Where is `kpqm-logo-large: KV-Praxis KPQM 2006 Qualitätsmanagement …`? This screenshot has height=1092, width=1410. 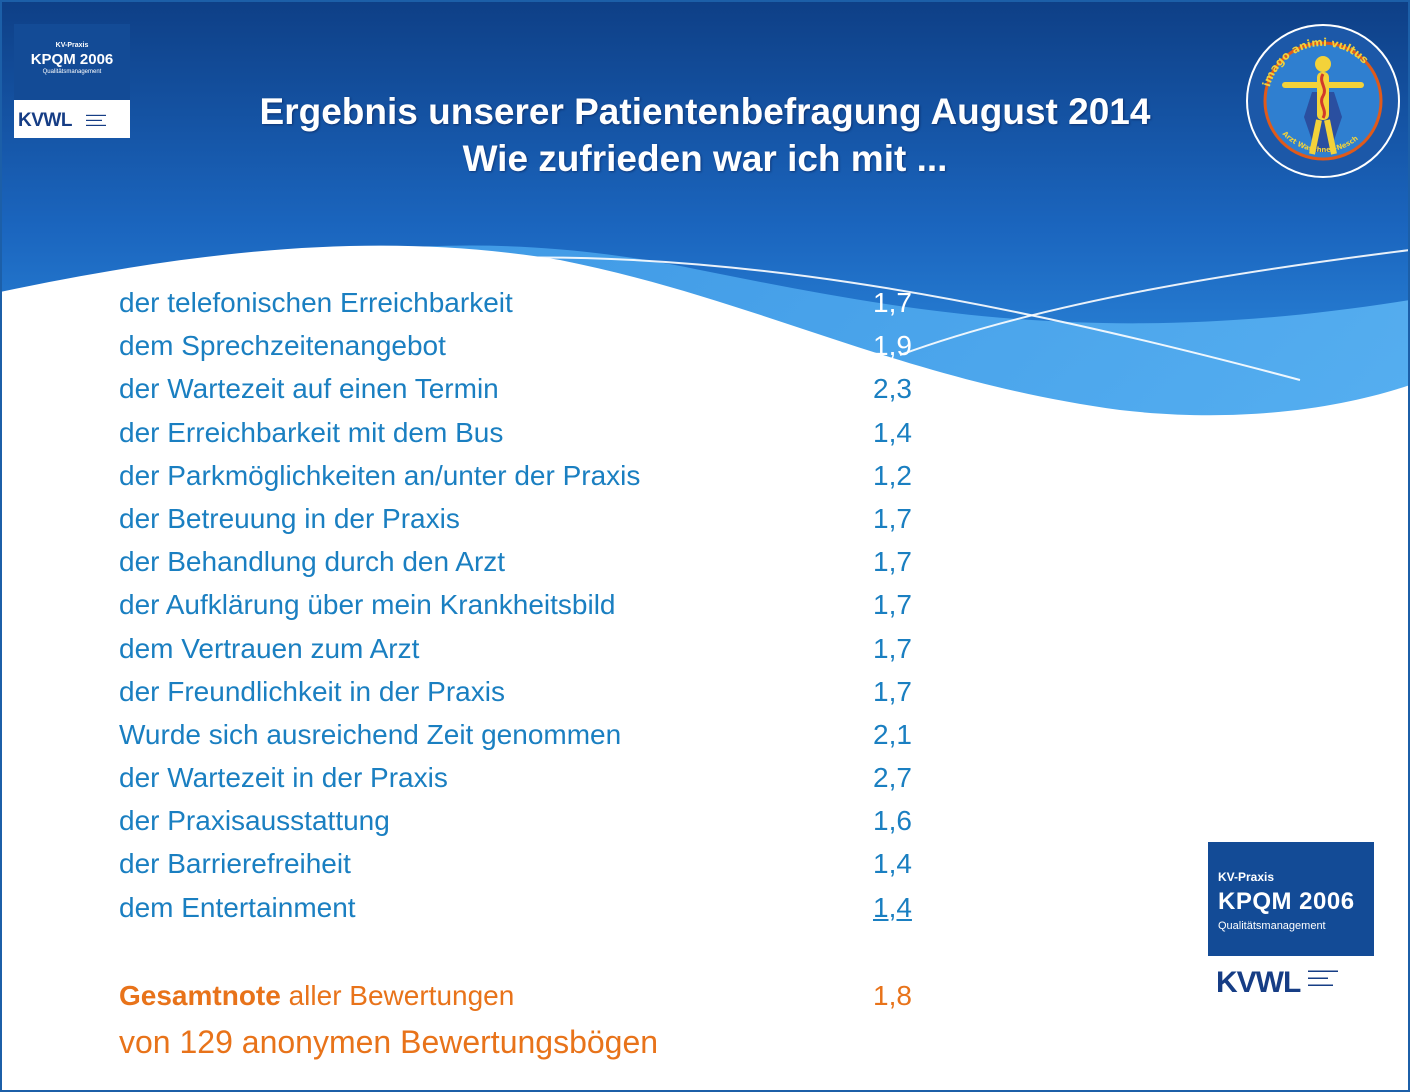
kpqm-logo-large: KV-Praxis KPQM 2006 Qualitätsmanagement … is located at coordinates (1291, 924).